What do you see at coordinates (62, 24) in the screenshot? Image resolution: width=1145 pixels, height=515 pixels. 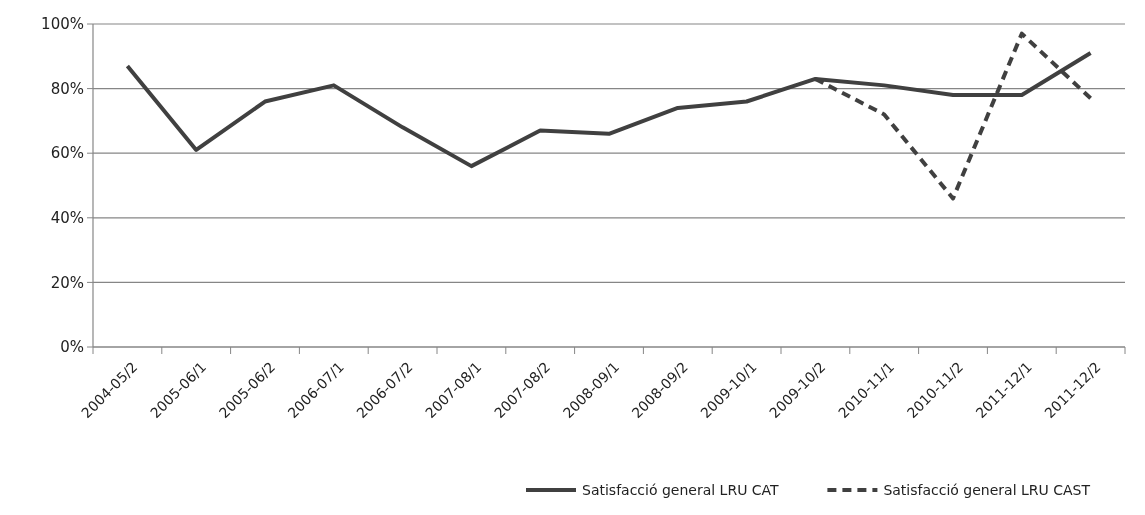 I see `y-tick-label: 100%` at bounding box center [62, 24].